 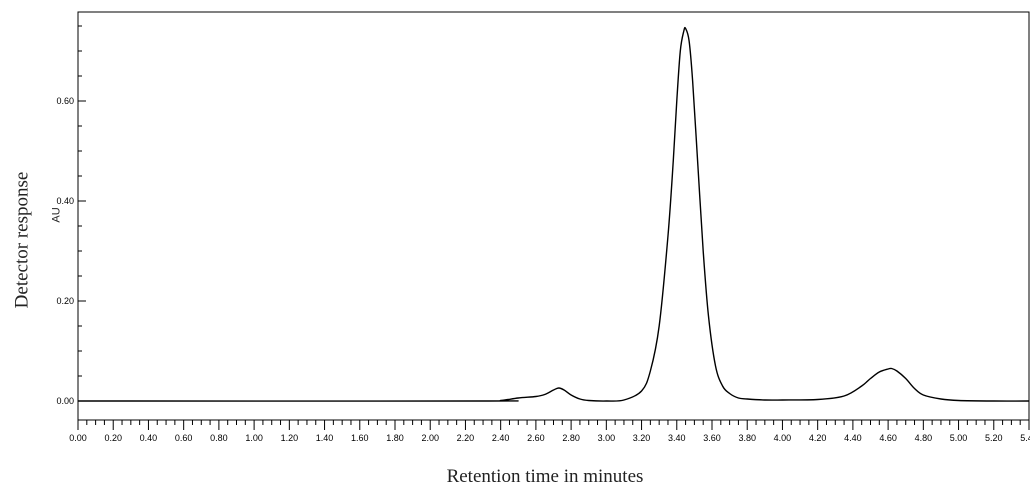 What do you see at coordinates (571, 438) in the screenshot?
I see `x-tick-label: 2.80` at bounding box center [571, 438].